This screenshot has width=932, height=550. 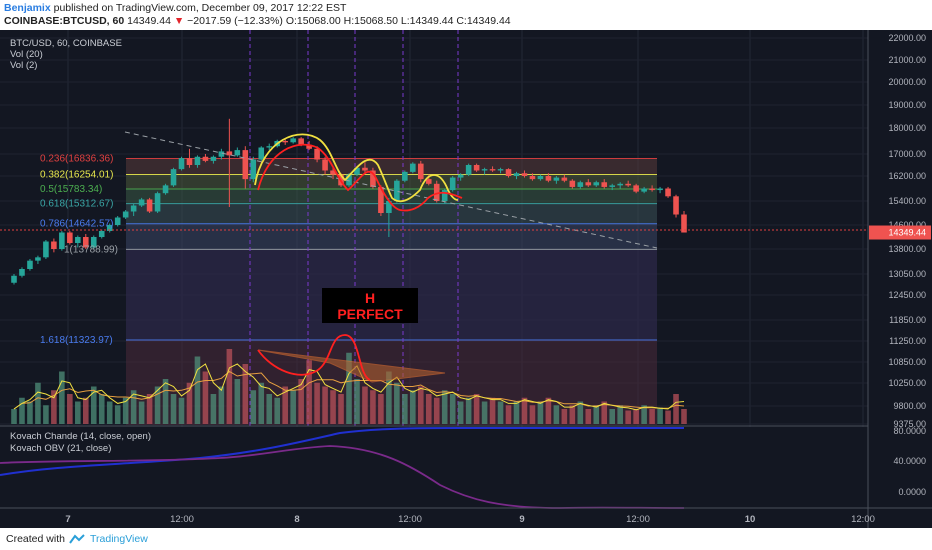 I want to click on osc-background, so click(x=434, y=467).